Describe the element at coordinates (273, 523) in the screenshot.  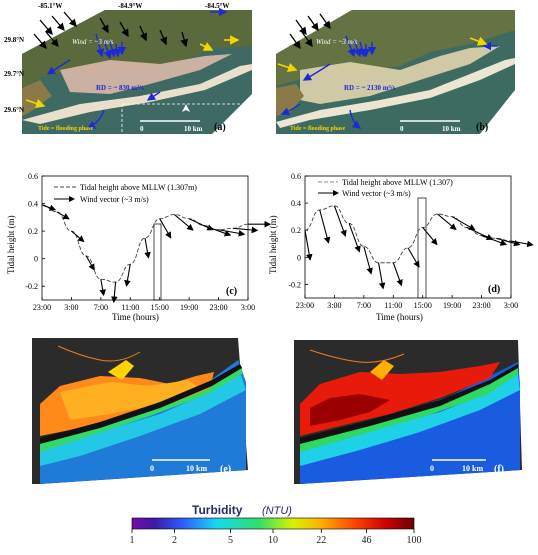
I see `colorbar-gradient` at that location.